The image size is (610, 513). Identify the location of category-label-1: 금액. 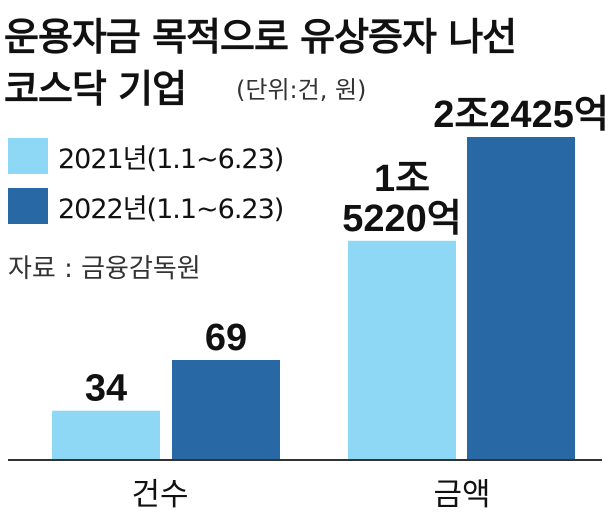
(461, 495).